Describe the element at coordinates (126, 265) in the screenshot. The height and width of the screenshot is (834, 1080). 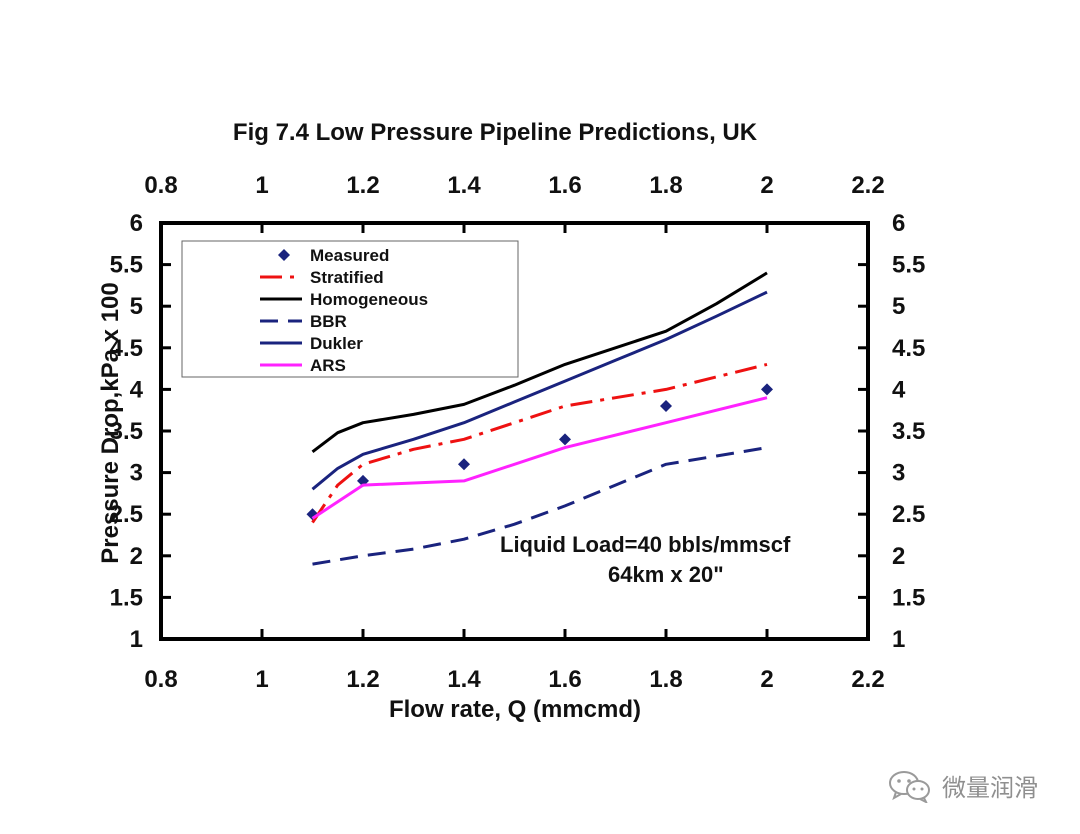
I see `y-tick-label-left: 5.5` at that location.